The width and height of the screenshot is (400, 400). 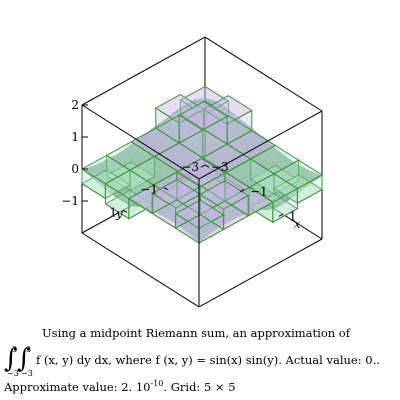 What do you see at coordinates (220, 167) in the screenshot?
I see `x-tick-label: −3` at bounding box center [220, 167].